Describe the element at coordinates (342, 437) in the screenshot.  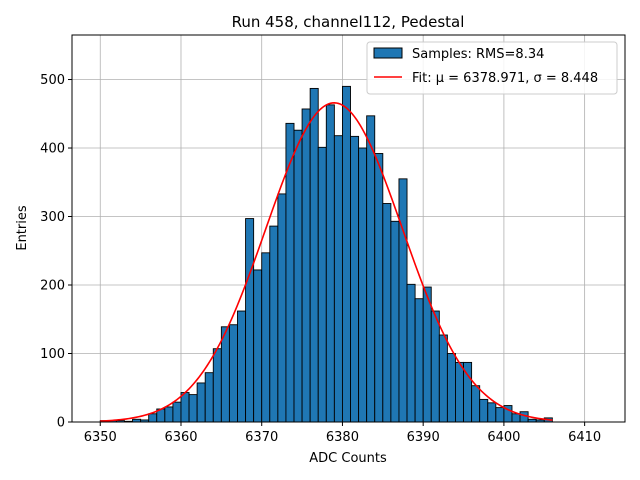
I see `x-tick-label: 6380` at that location.